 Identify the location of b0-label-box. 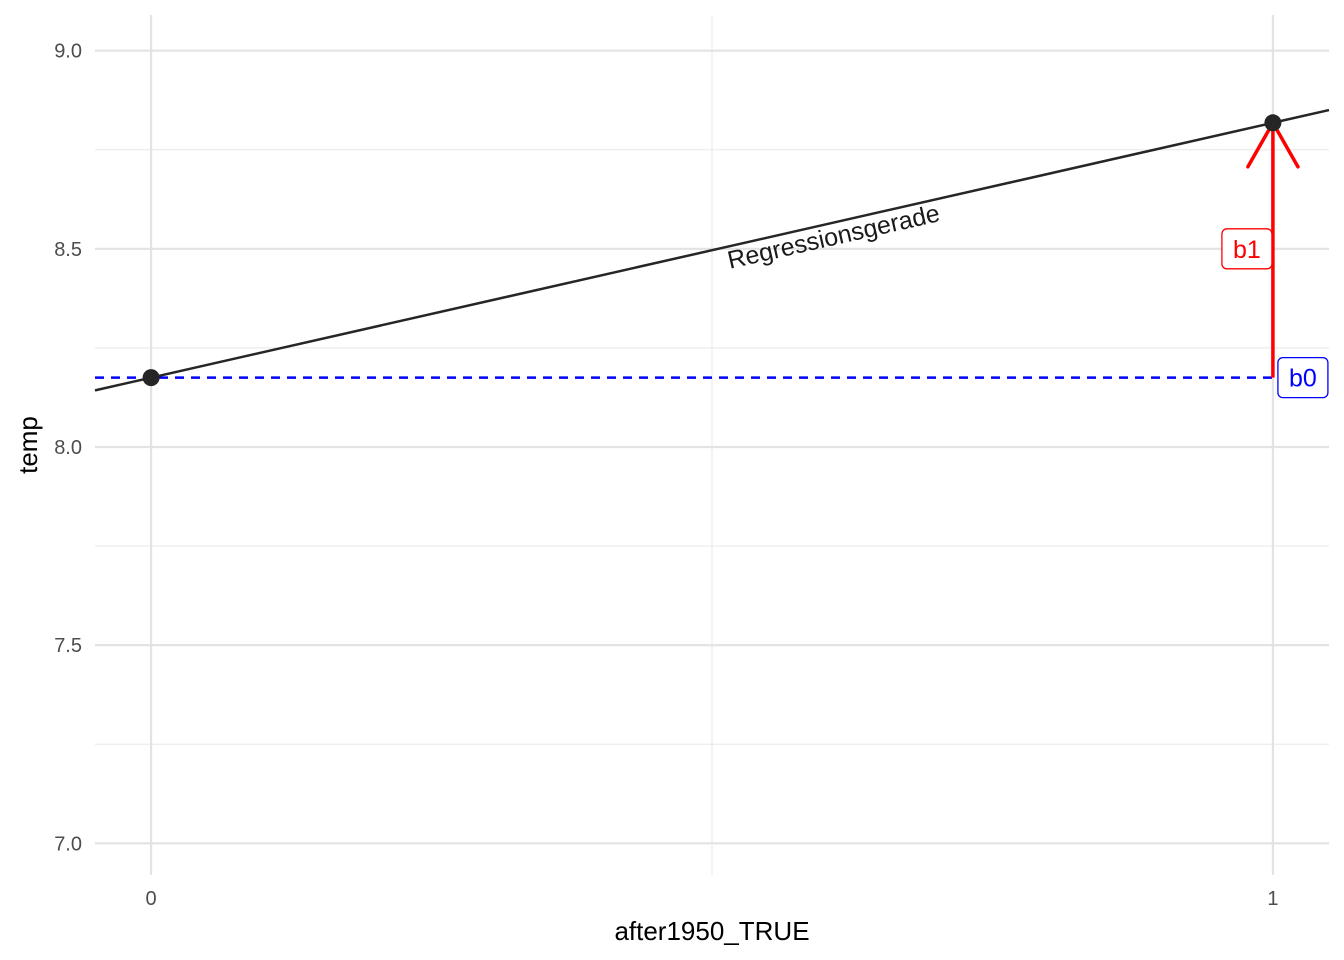
(1303, 377).